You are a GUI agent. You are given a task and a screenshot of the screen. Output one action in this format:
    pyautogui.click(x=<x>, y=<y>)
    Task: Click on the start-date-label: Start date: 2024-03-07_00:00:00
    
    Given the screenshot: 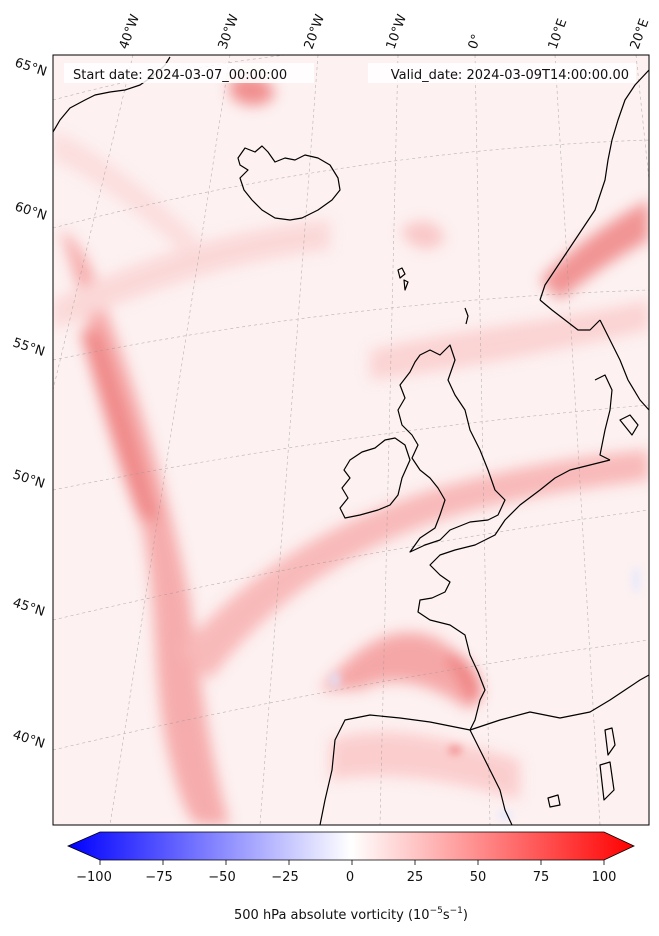 What is the action you would take?
    pyautogui.click(x=180, y=75)
    